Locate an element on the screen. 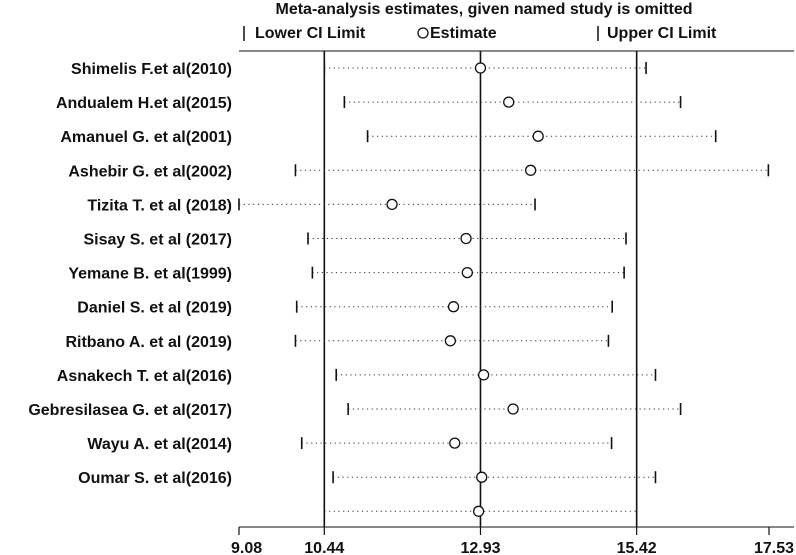 The height and width of the screenshot is (555, 796). study-label: Ritbano A. et al (2019) is located at coordinates (148, 342).